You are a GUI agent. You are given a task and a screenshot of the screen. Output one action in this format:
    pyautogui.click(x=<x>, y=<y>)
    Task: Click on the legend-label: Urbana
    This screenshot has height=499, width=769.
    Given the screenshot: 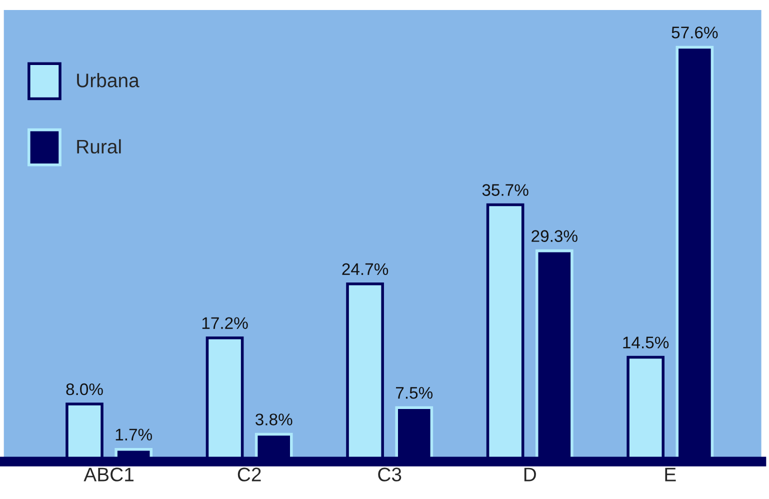 What is the action you would take?
    pyautogui.click(x=108, y=80)
    